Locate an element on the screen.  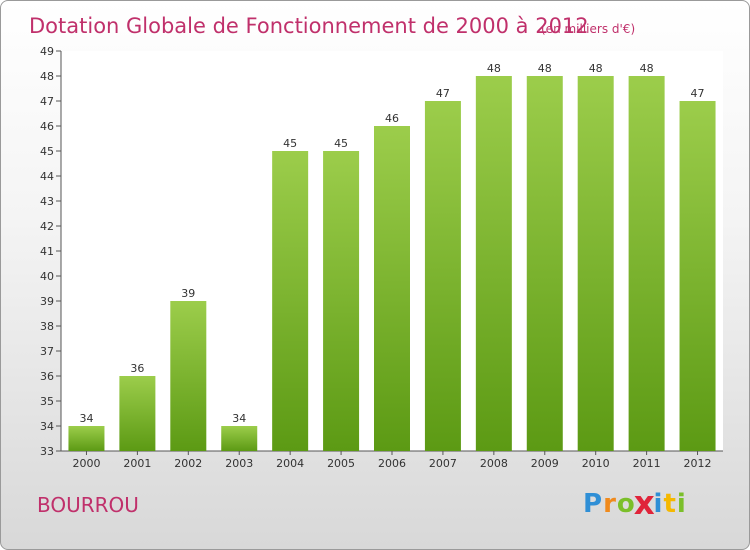
x-tick-label: 2006 is located at coordinates (392, 463).